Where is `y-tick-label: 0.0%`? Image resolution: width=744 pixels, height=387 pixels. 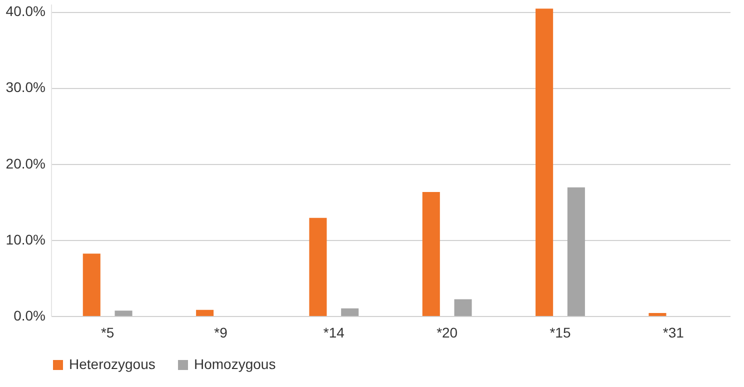
y-tick-label: 0.0% is located at coordinates (30, 316).